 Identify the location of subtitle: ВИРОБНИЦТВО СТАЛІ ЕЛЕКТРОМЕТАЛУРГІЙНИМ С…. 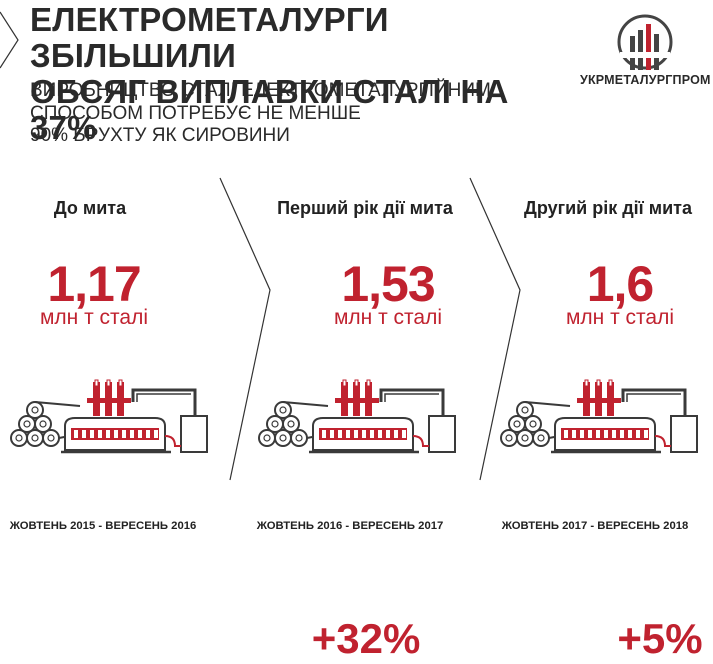
(280, 114).